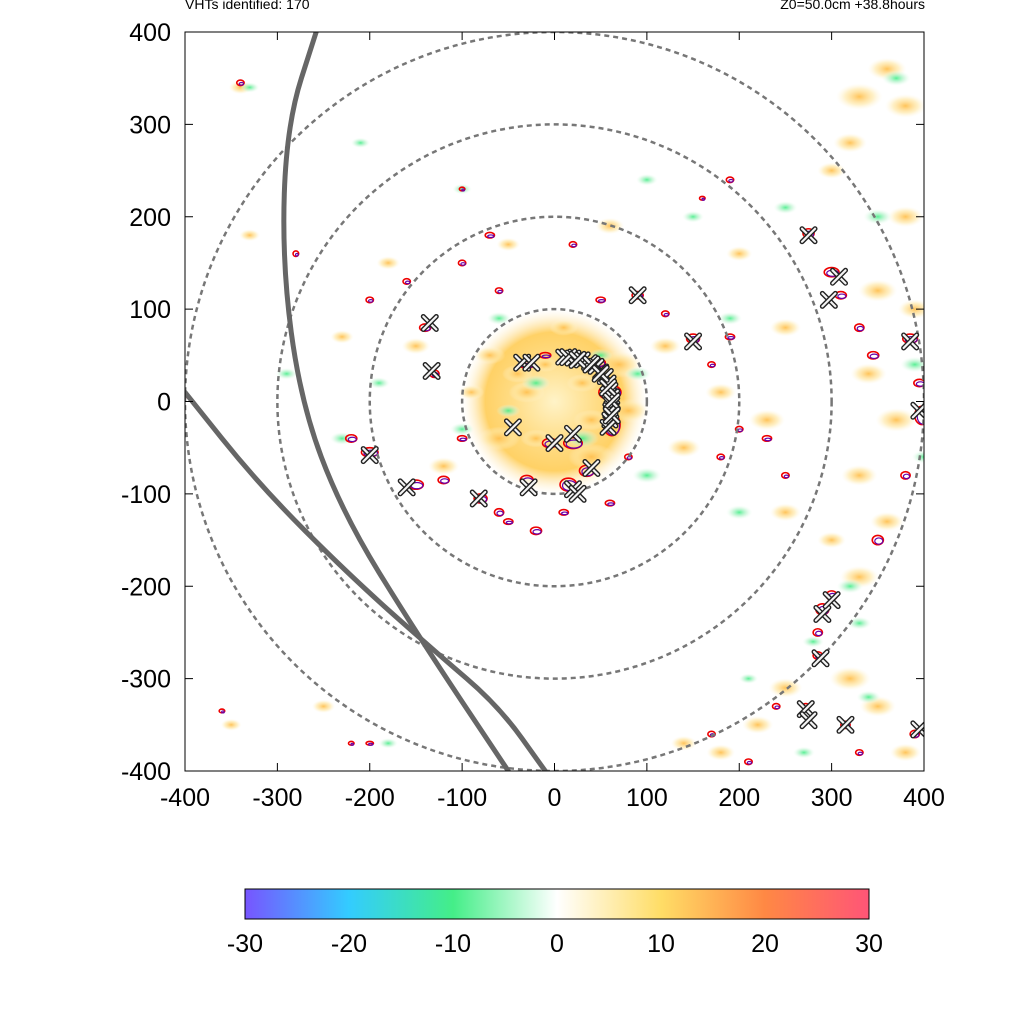  I want to click on contour-red, so click(296, 254).